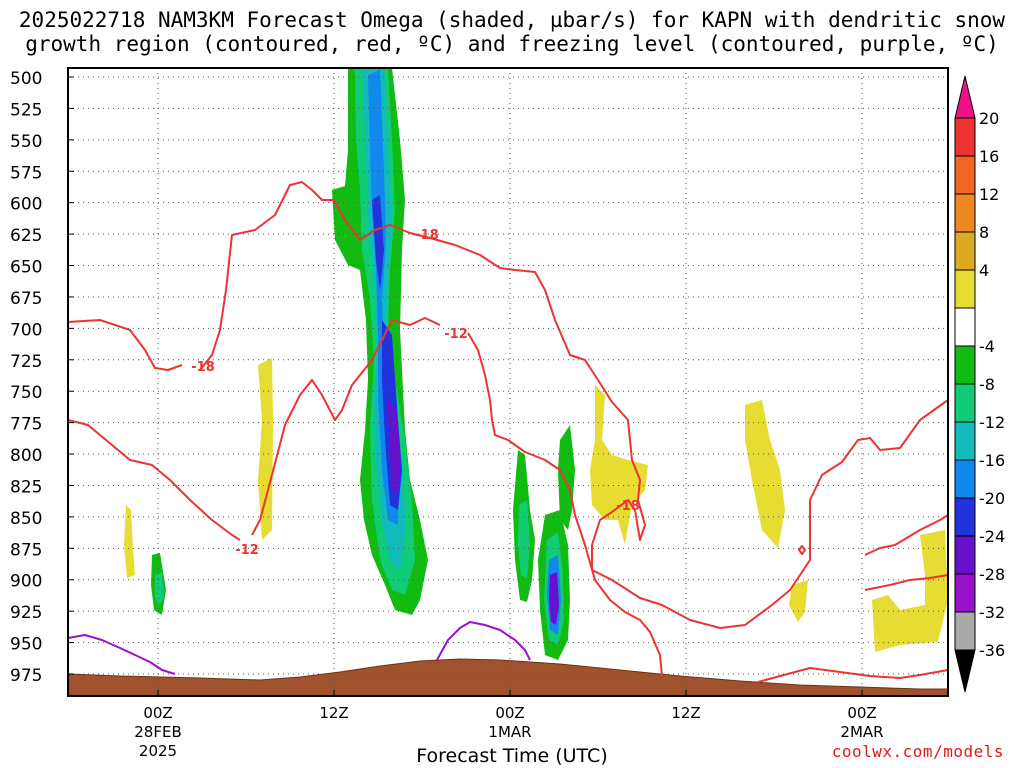 This screenshot has height=768, width=1024. I want to click on surface-terrain, so click(508, 677).